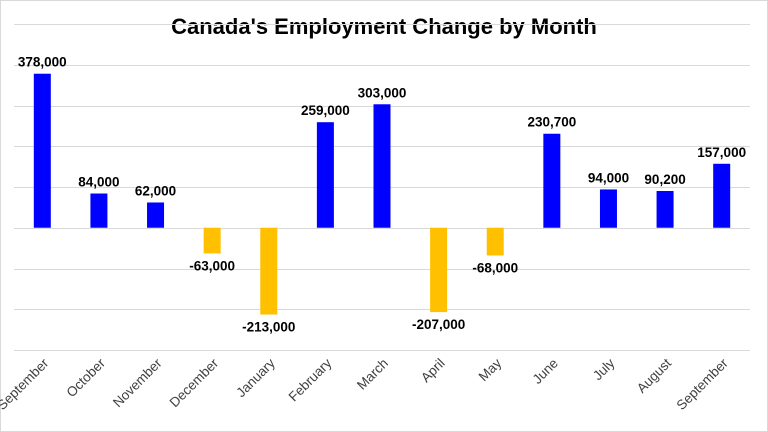 The image size is (768, 432). I want to click on data-label: 84,000, so click(98, 182).